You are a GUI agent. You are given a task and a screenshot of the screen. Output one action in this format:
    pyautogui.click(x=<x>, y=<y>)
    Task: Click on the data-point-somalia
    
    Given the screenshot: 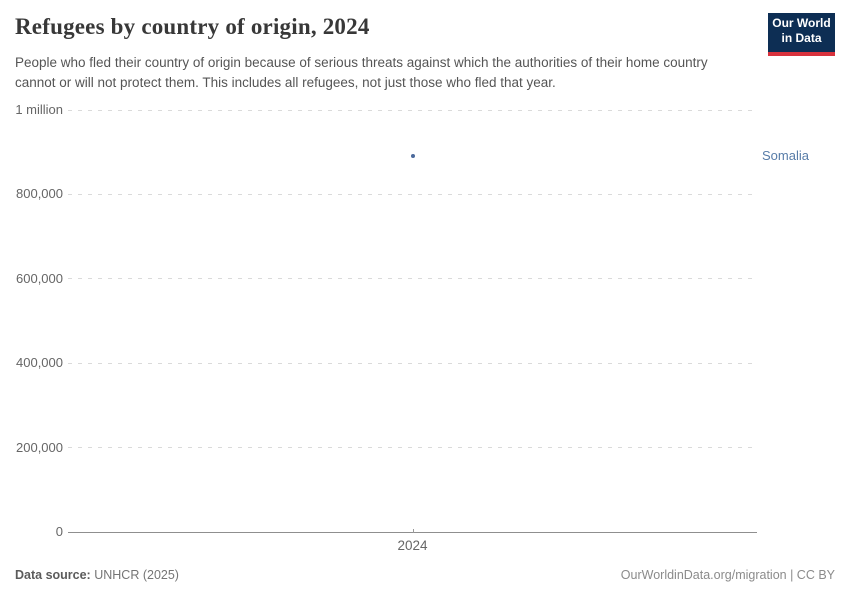 What is the action you would take?
    pyautogui.click(x=412, y=156)
    